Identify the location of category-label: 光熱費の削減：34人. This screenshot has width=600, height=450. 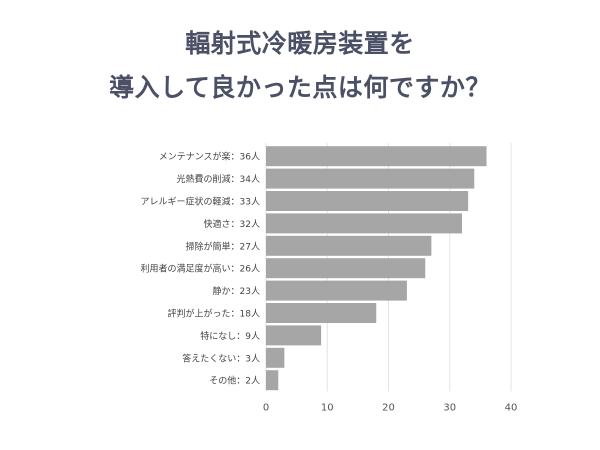
(218, 179).